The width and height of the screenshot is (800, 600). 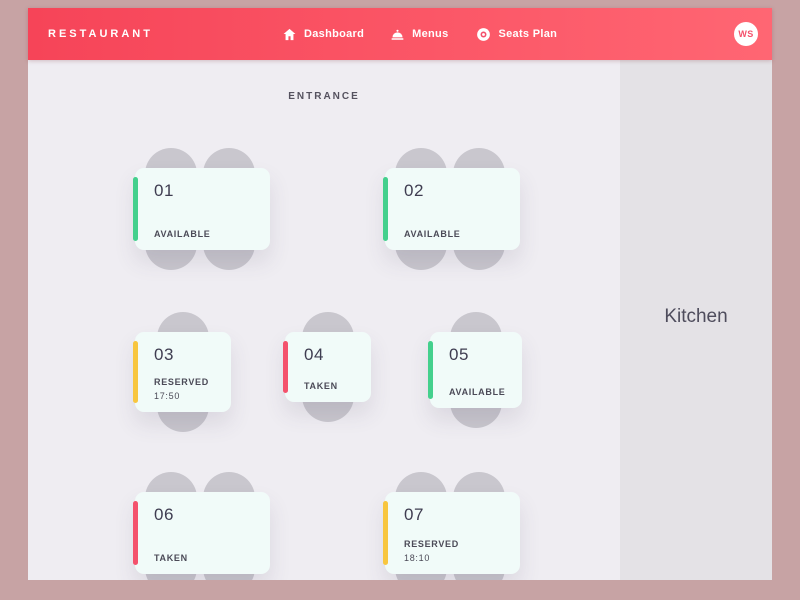 I want to click on table-reserved-time: 17:50, so click(x=167, y=396).